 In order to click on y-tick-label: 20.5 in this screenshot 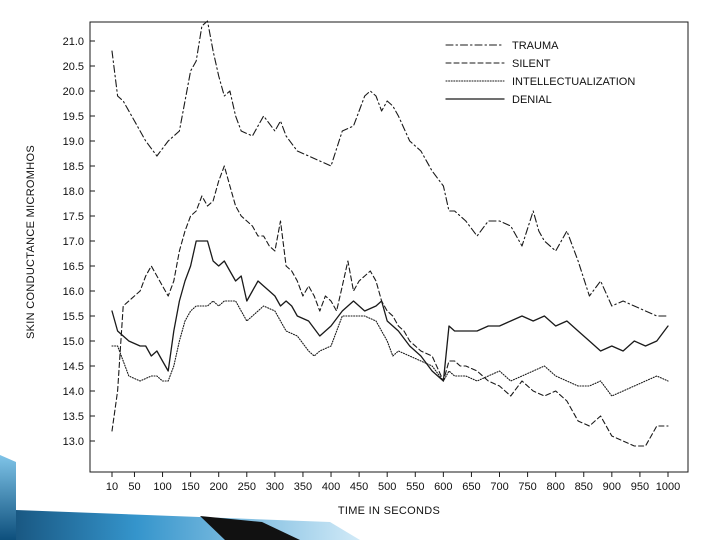, I will do `click(73, 67)`.